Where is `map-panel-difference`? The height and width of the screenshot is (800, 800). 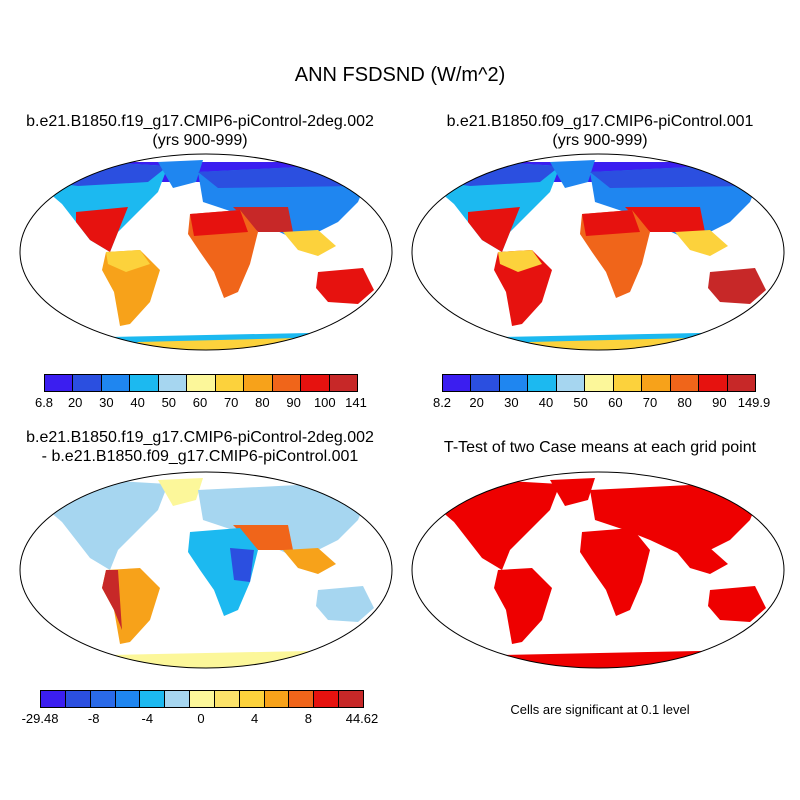
map-panel-difference is located at coordinates (206, 570).